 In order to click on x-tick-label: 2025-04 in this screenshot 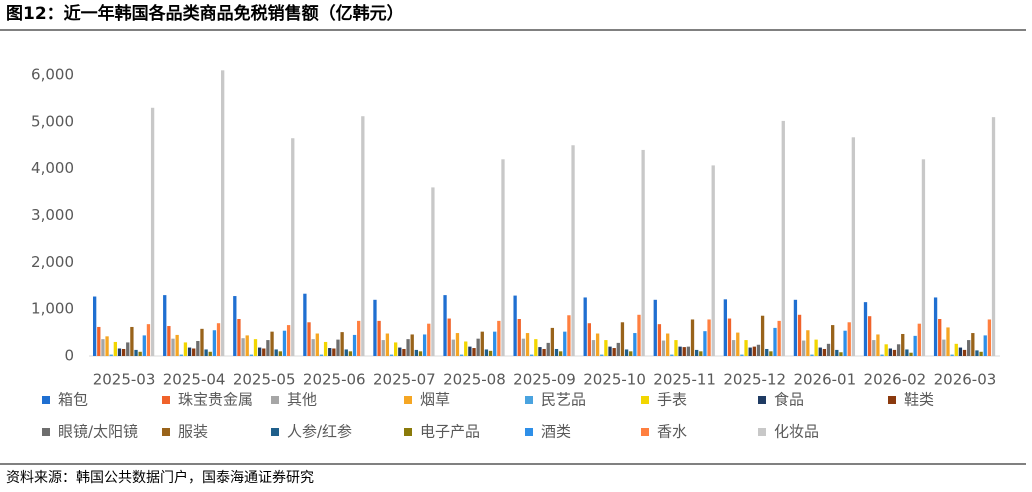, I will do `click(194, 380)`.